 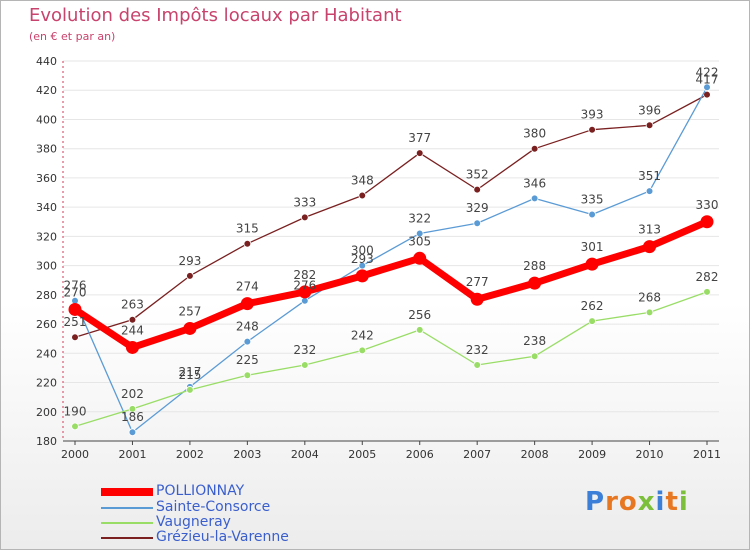 What do you see at coordinates (132, 394) in the screenshot?
I see `data-label: 202` at bounding box center [132, 394].